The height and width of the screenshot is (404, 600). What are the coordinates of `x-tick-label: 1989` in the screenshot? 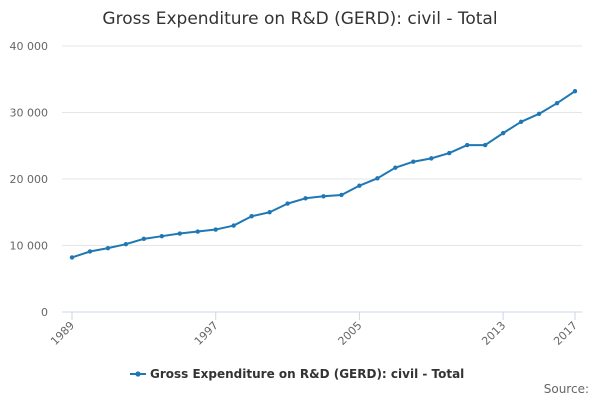 It's located at (62, 333).